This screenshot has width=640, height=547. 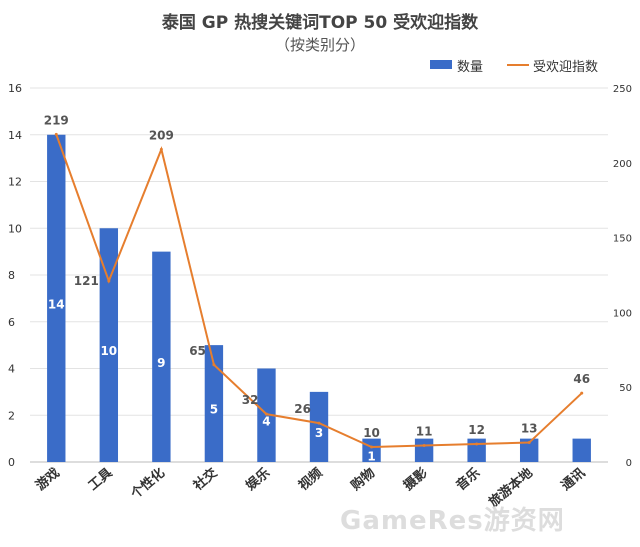 I want to click on line-value-label: 10, so click(x=371, y=433).